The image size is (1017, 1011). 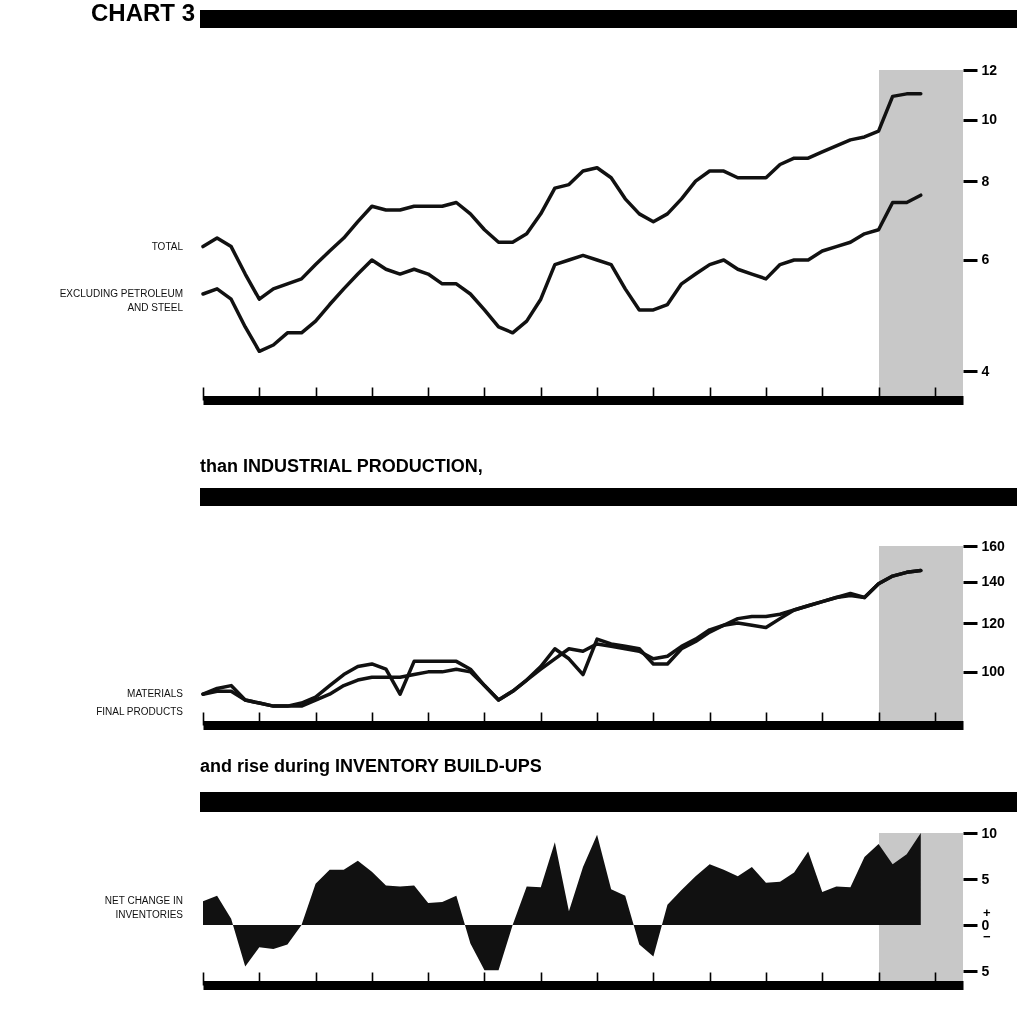 What do you see at coordinates (341, 466) in the screenshot?
I see `chart-title: than INDUSTRIAL PRODUCTION,` at bounding box center [341, 466].